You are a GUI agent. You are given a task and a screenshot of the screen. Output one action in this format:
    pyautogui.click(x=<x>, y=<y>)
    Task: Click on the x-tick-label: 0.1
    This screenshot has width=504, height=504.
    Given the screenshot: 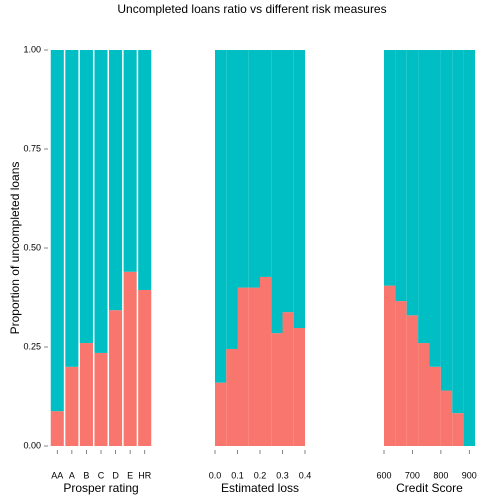 What is the action you would take?
    pyautogui.click(x=237, y=475)
    